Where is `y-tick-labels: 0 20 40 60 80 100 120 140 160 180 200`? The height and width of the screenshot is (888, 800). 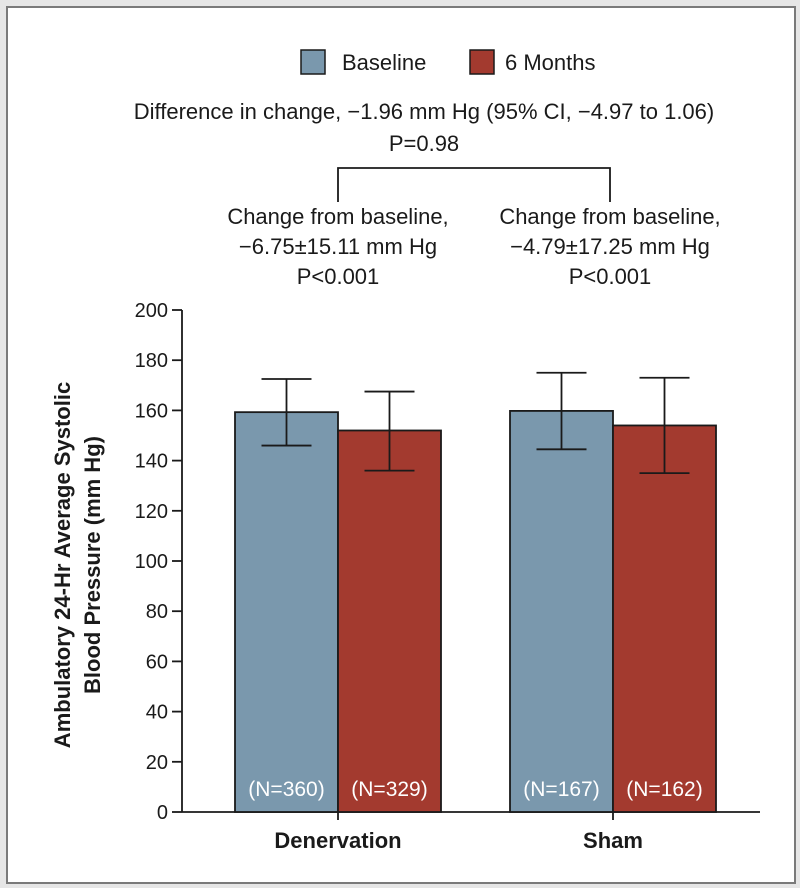 y-tick-labels: 0 20 40 60 80 100 120 140 160 180 200 is located at coordinates (151, 562).